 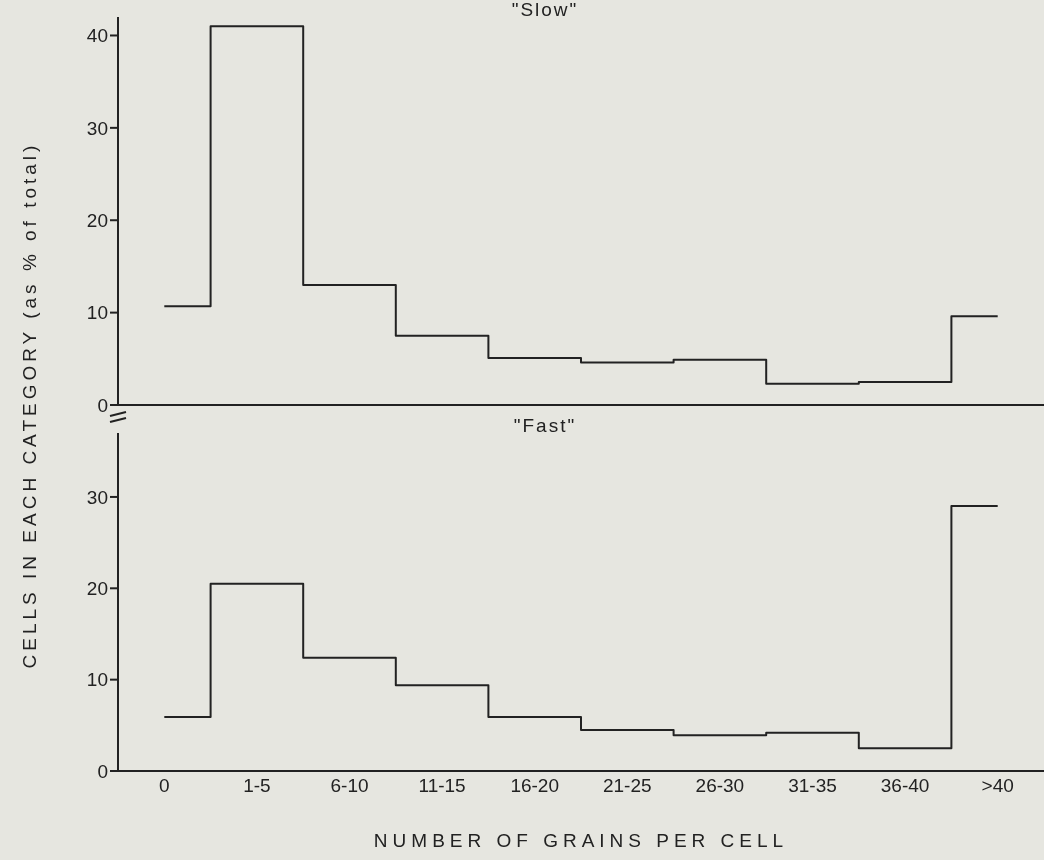 I want to click on x-tick-label: 0, so click(x=164, y=786).